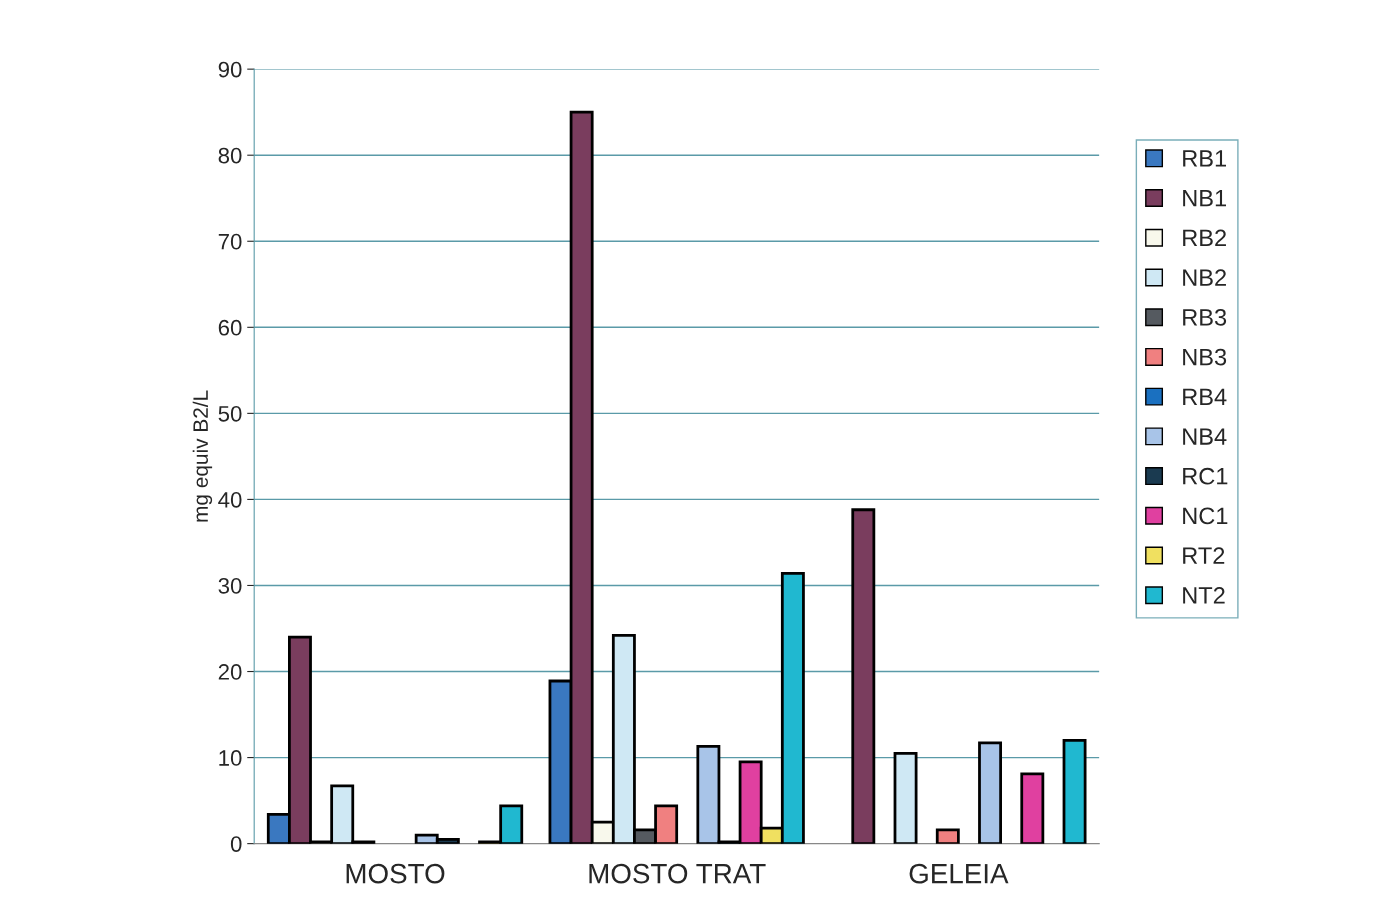  Describe the element at coordinates (1205, 476) in the screenshot. I see `legend-label: RC1` at that location.